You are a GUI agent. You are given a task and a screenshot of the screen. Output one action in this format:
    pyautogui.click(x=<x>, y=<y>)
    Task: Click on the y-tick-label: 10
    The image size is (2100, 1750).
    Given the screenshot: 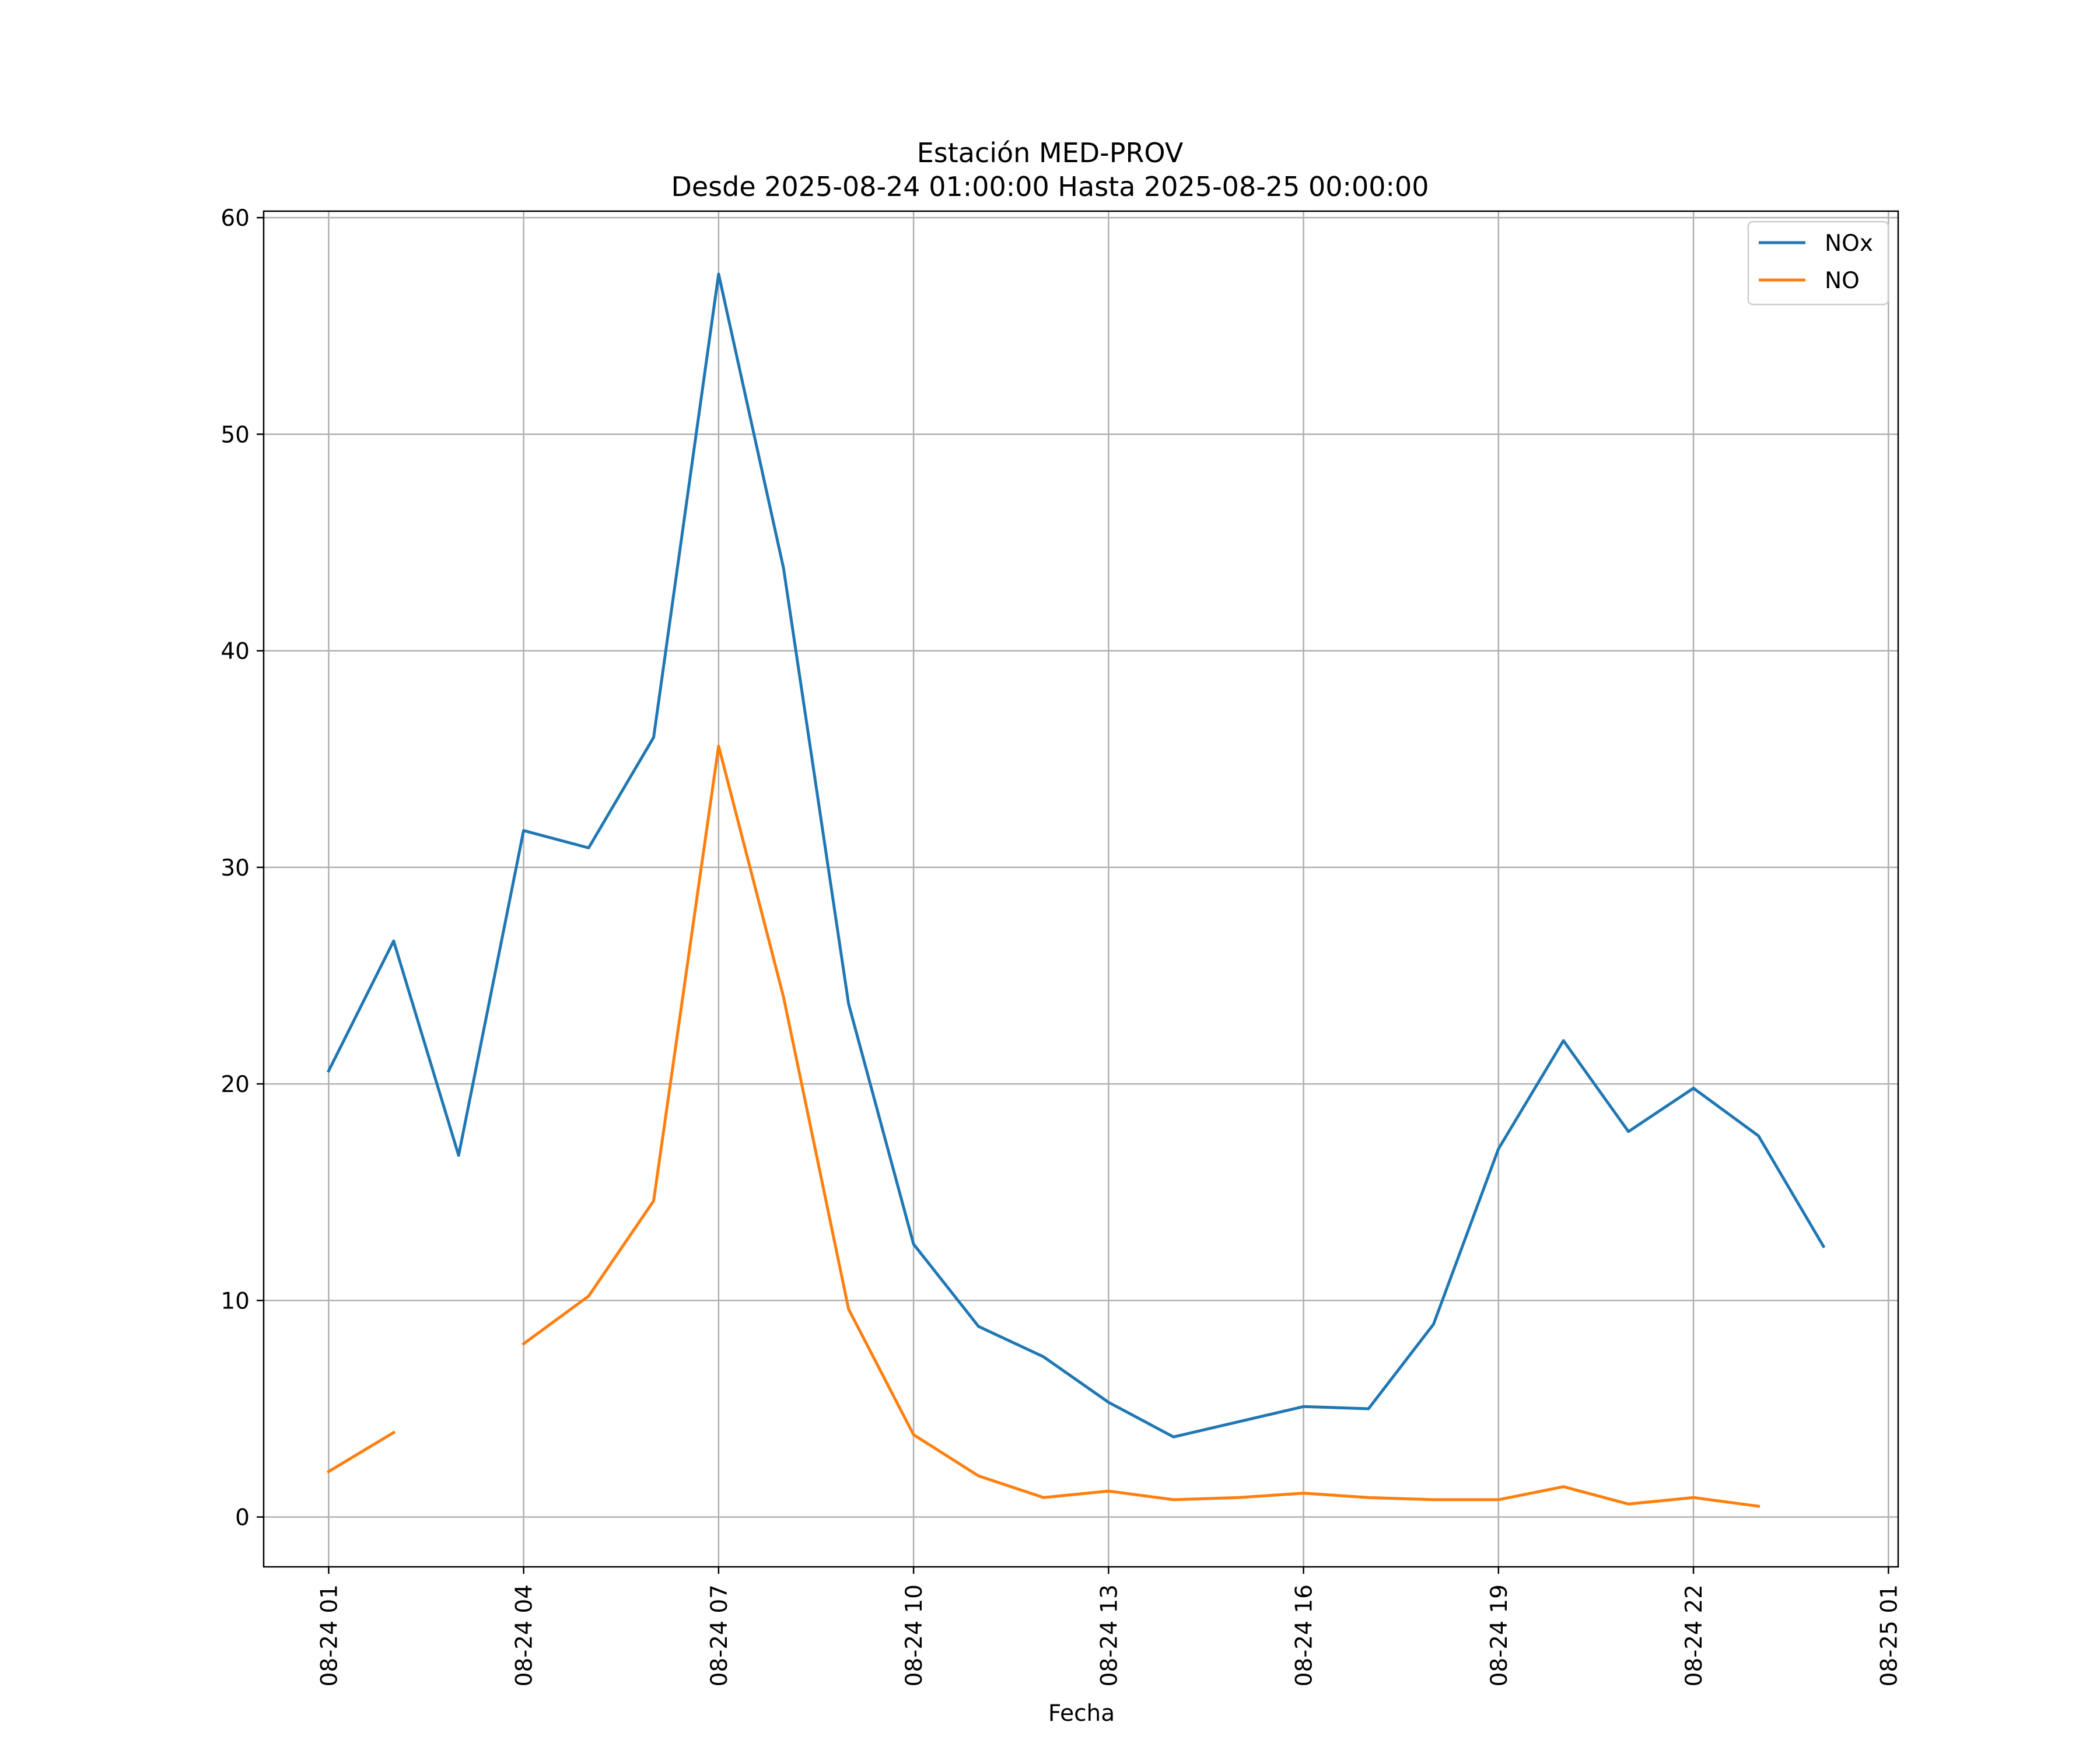 What is the action you would take?
    pyautogui.click(x=235, y=1301)
    